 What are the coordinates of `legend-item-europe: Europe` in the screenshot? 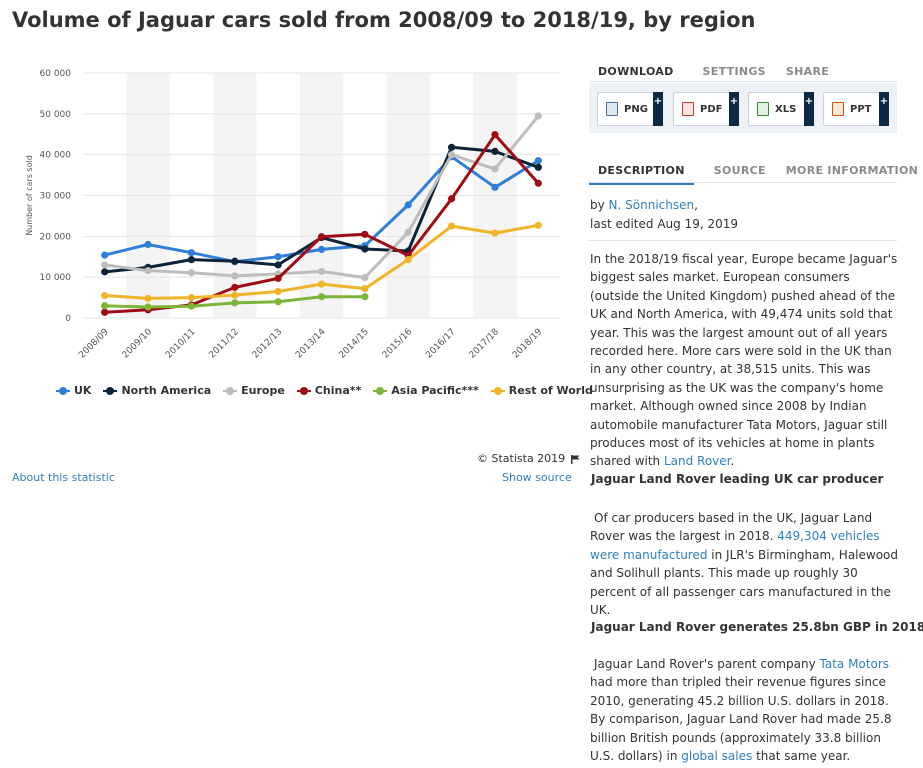 It's located at (254, 390).